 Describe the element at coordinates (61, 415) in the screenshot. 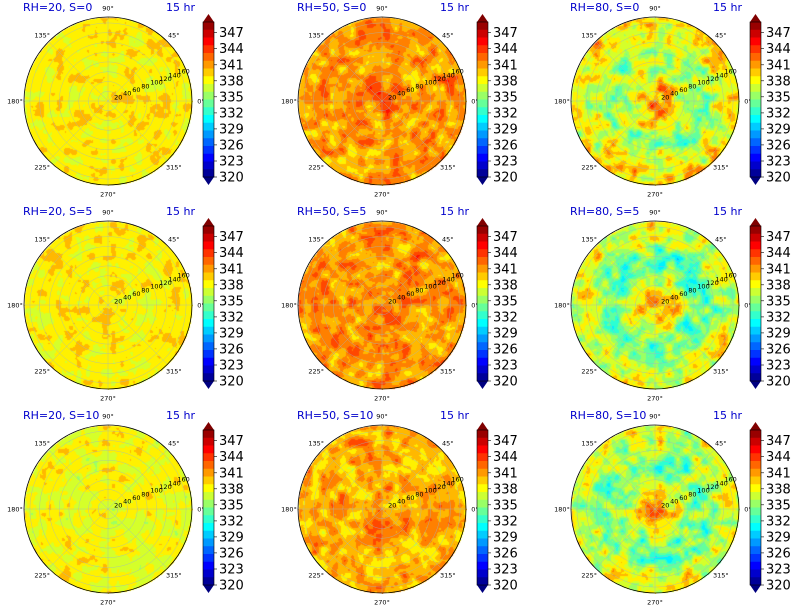

I see `panel-title: RH=20, S=10` at that location.